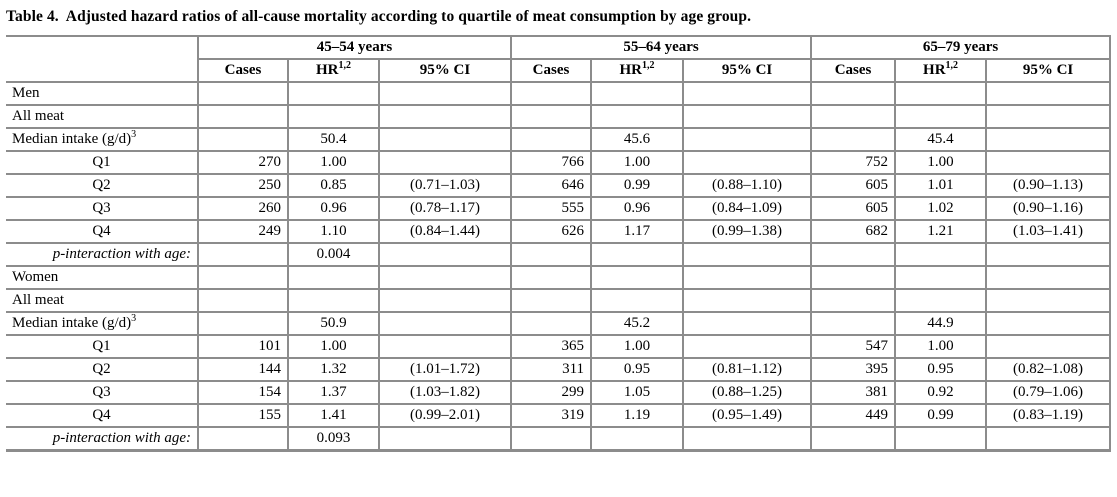  Describe the element at coordinates (941, 370) in the screenshot. I see `hr-cell: 0.95` at that location.